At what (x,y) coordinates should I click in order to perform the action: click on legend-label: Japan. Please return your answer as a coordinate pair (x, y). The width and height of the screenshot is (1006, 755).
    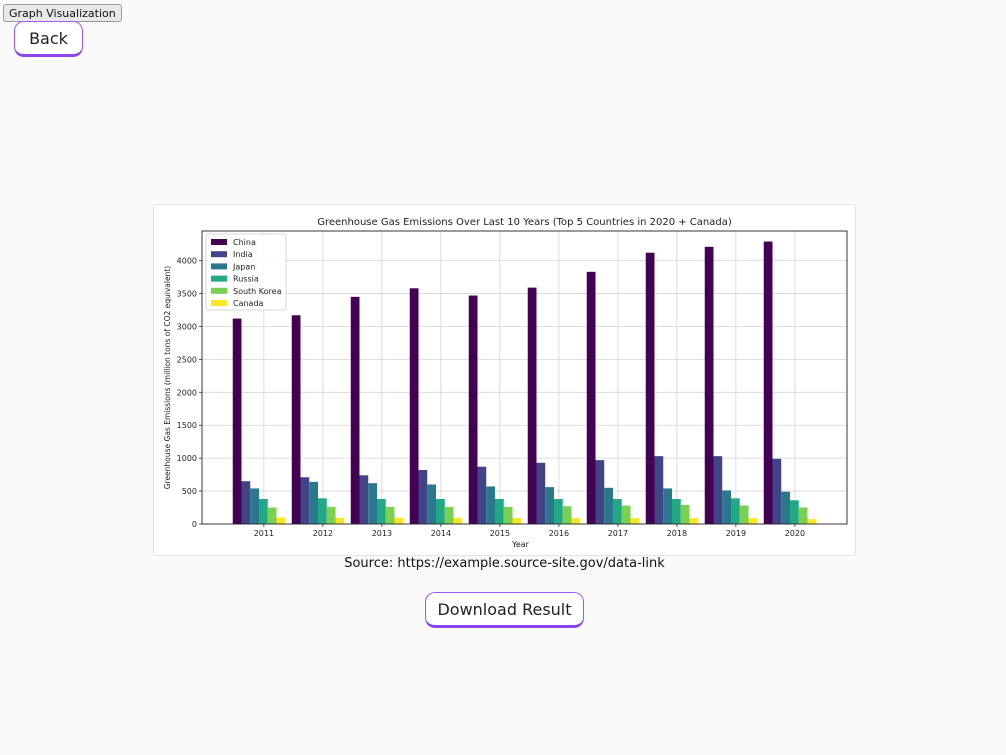
    Looking at the image, I should click on (243, 266).